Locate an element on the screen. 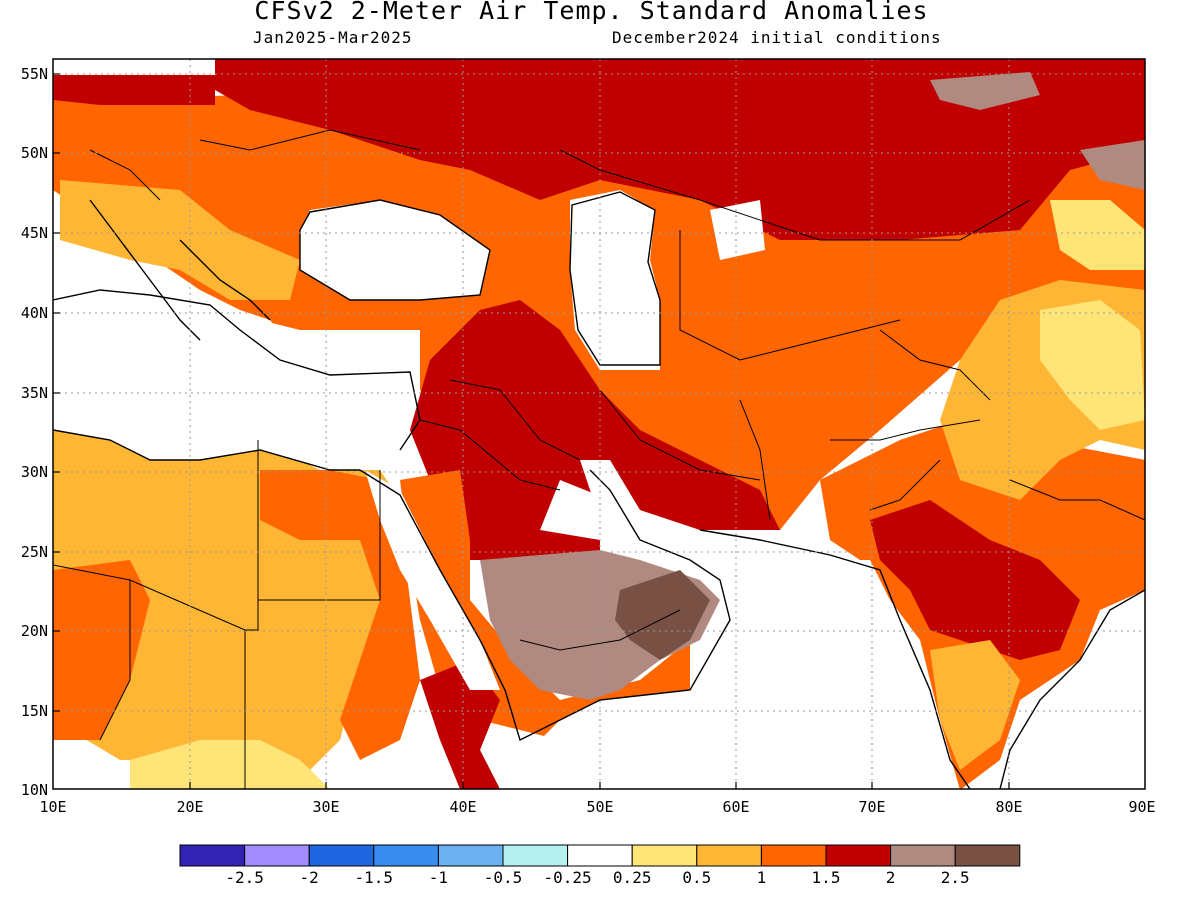  persian-gulf is located at coordinates (635, 510).